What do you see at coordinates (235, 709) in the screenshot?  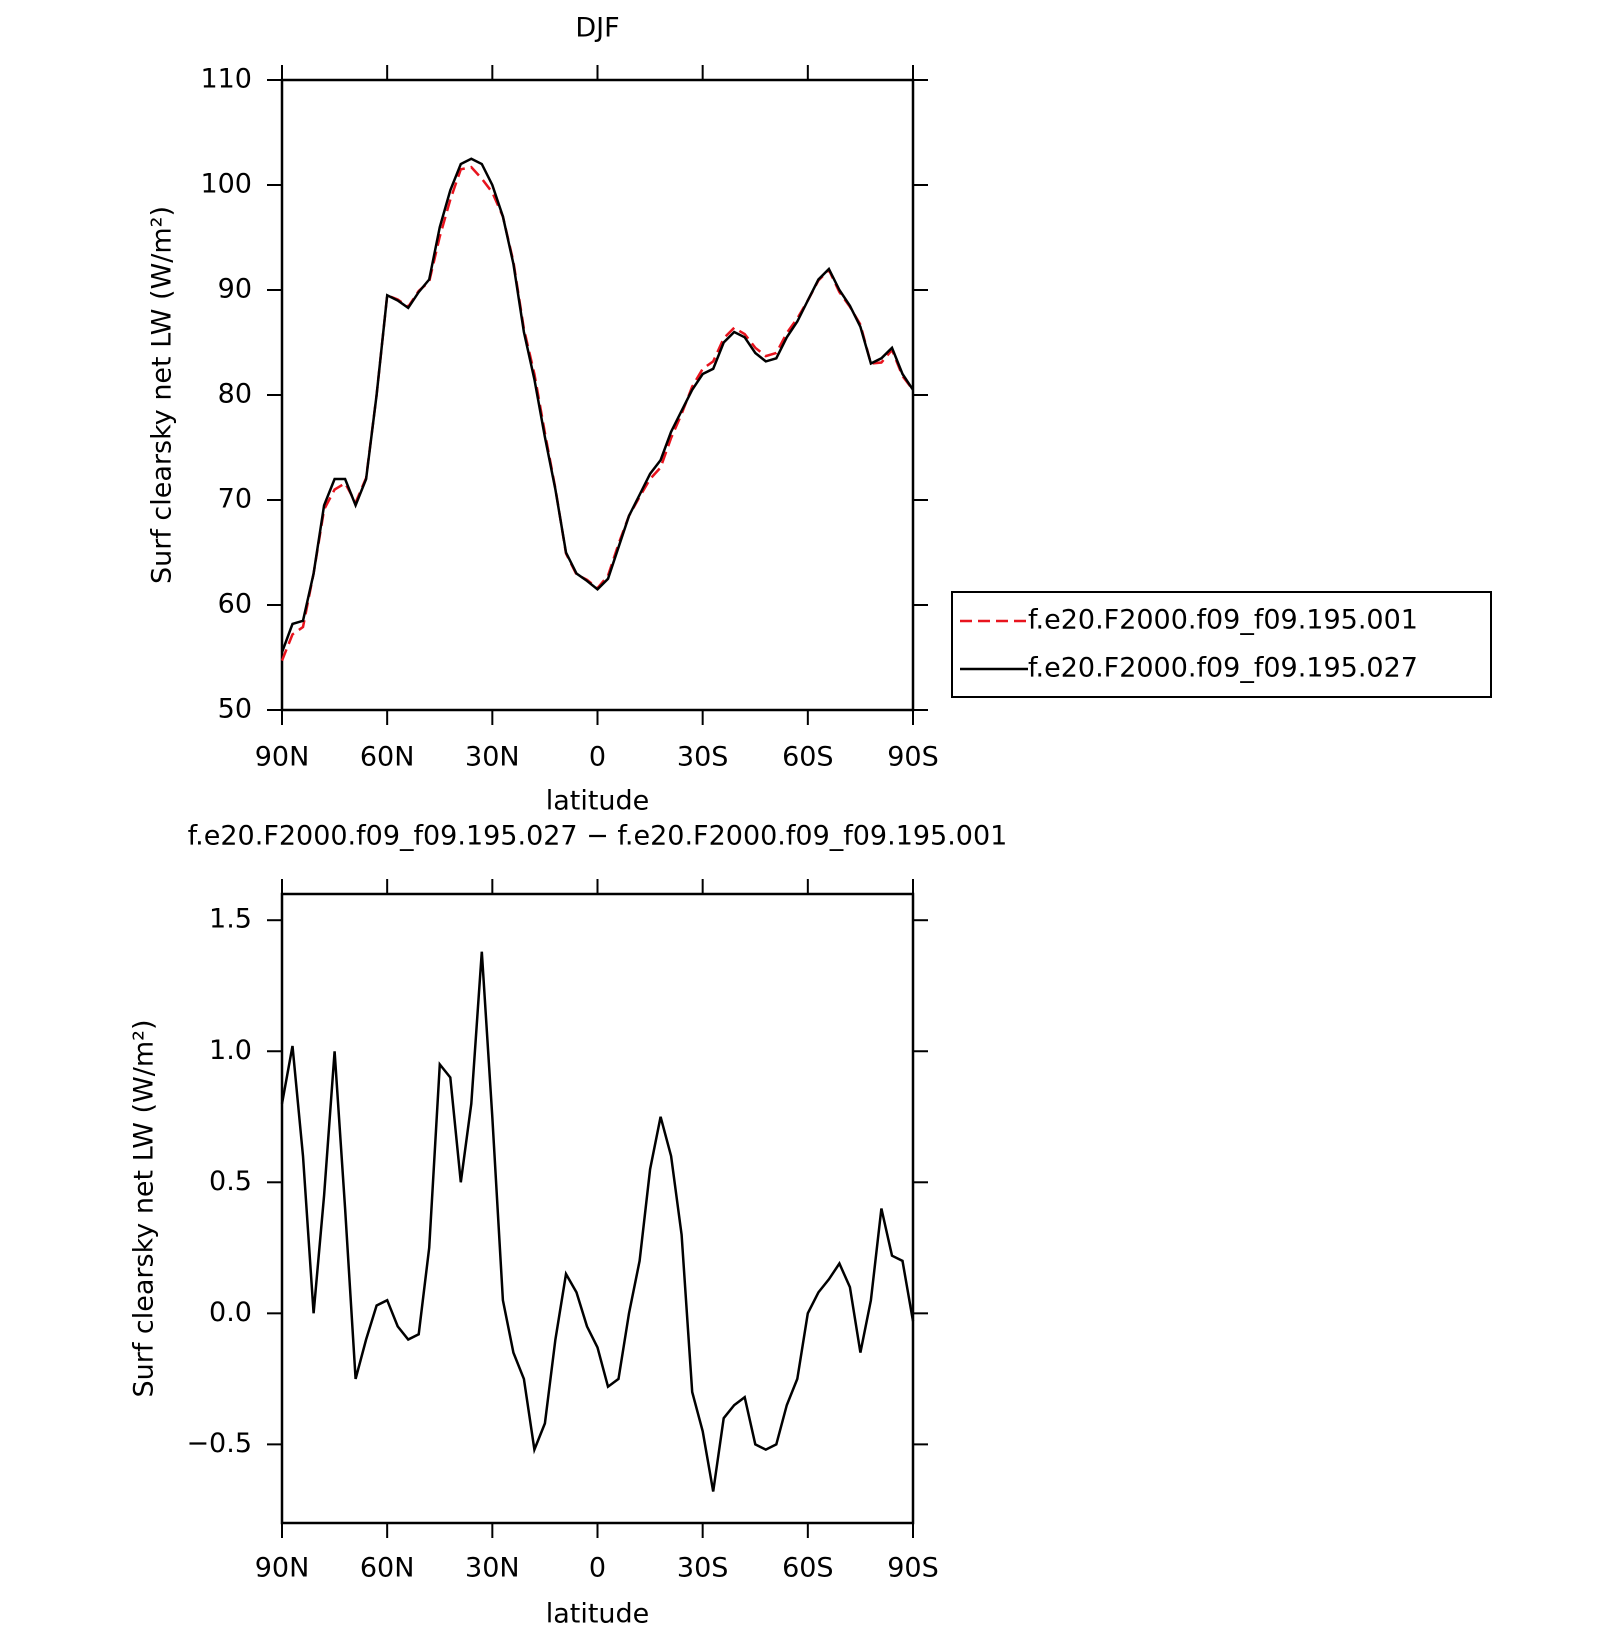 I see `y-tick-label: 50` at bounding box center [235, 709].